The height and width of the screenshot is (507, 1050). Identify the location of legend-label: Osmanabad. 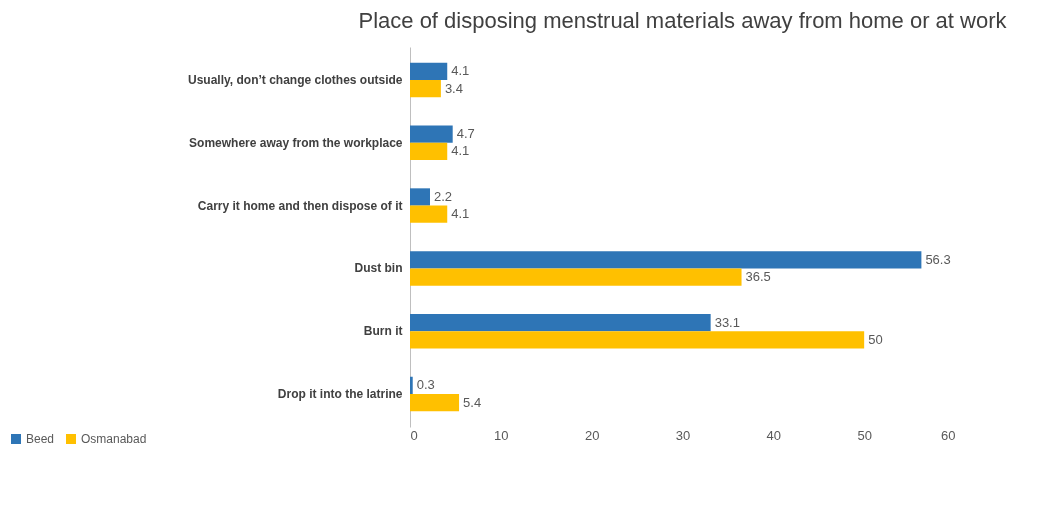
(114, 439).